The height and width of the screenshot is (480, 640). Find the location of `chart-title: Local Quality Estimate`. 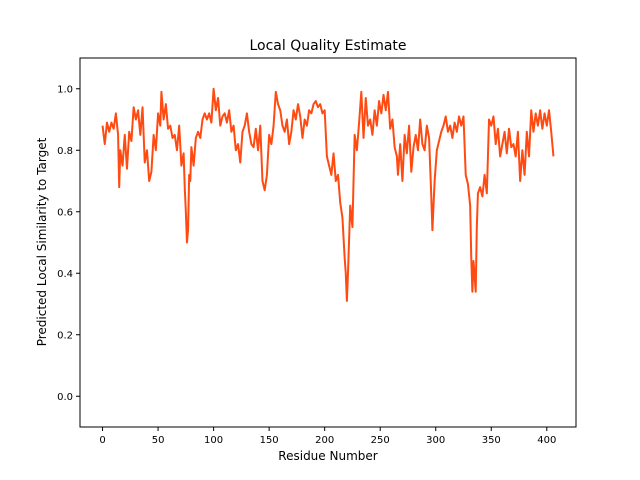

chart-title: Local Quality Estimate is located at coordinates (327, 46).